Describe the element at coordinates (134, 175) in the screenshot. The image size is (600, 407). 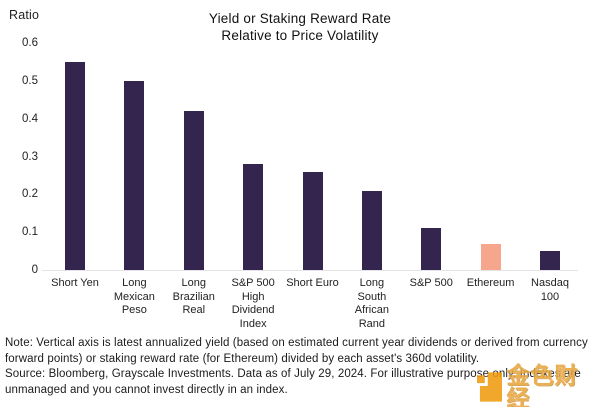
I see `bar-long-mexican-peso` at that location.